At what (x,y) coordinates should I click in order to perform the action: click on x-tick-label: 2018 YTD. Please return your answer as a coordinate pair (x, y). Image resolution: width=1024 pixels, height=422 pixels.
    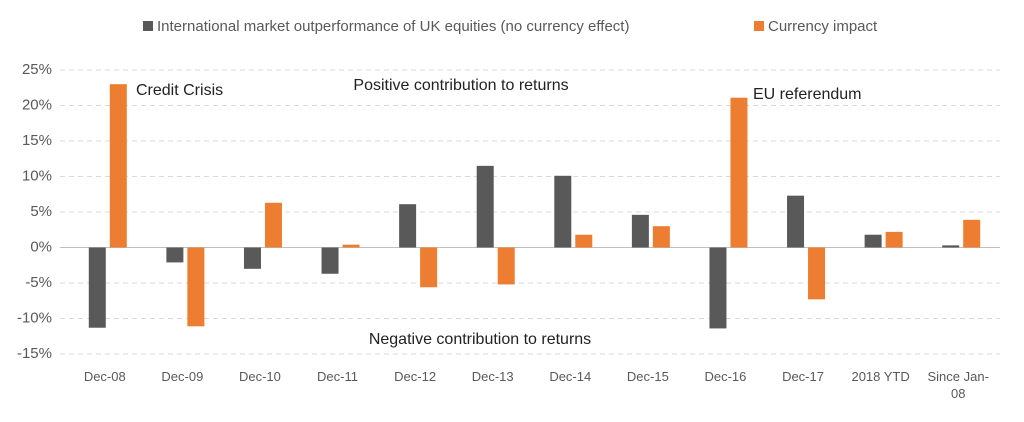
    Looking at the image, I should click on (880, 376).